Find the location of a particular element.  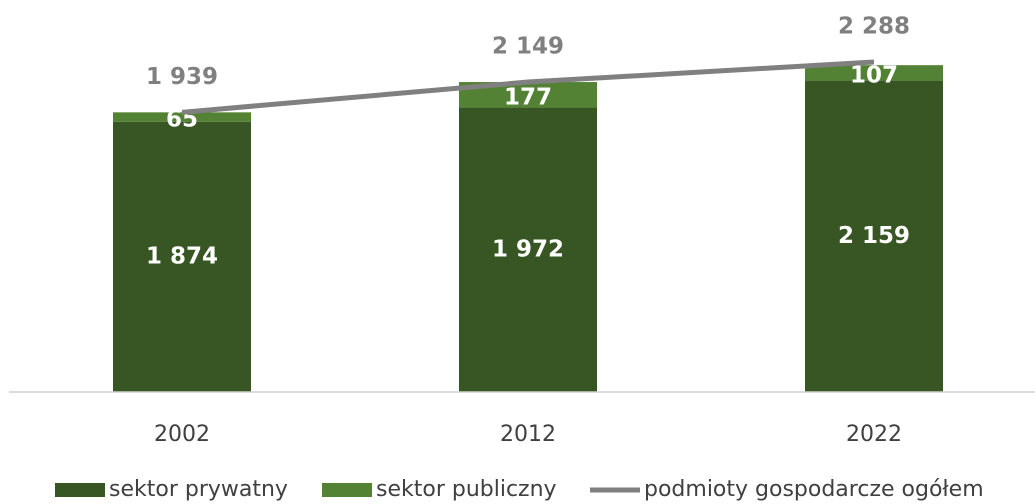

total-label: 2 149 is located at coordinates (528, 47).